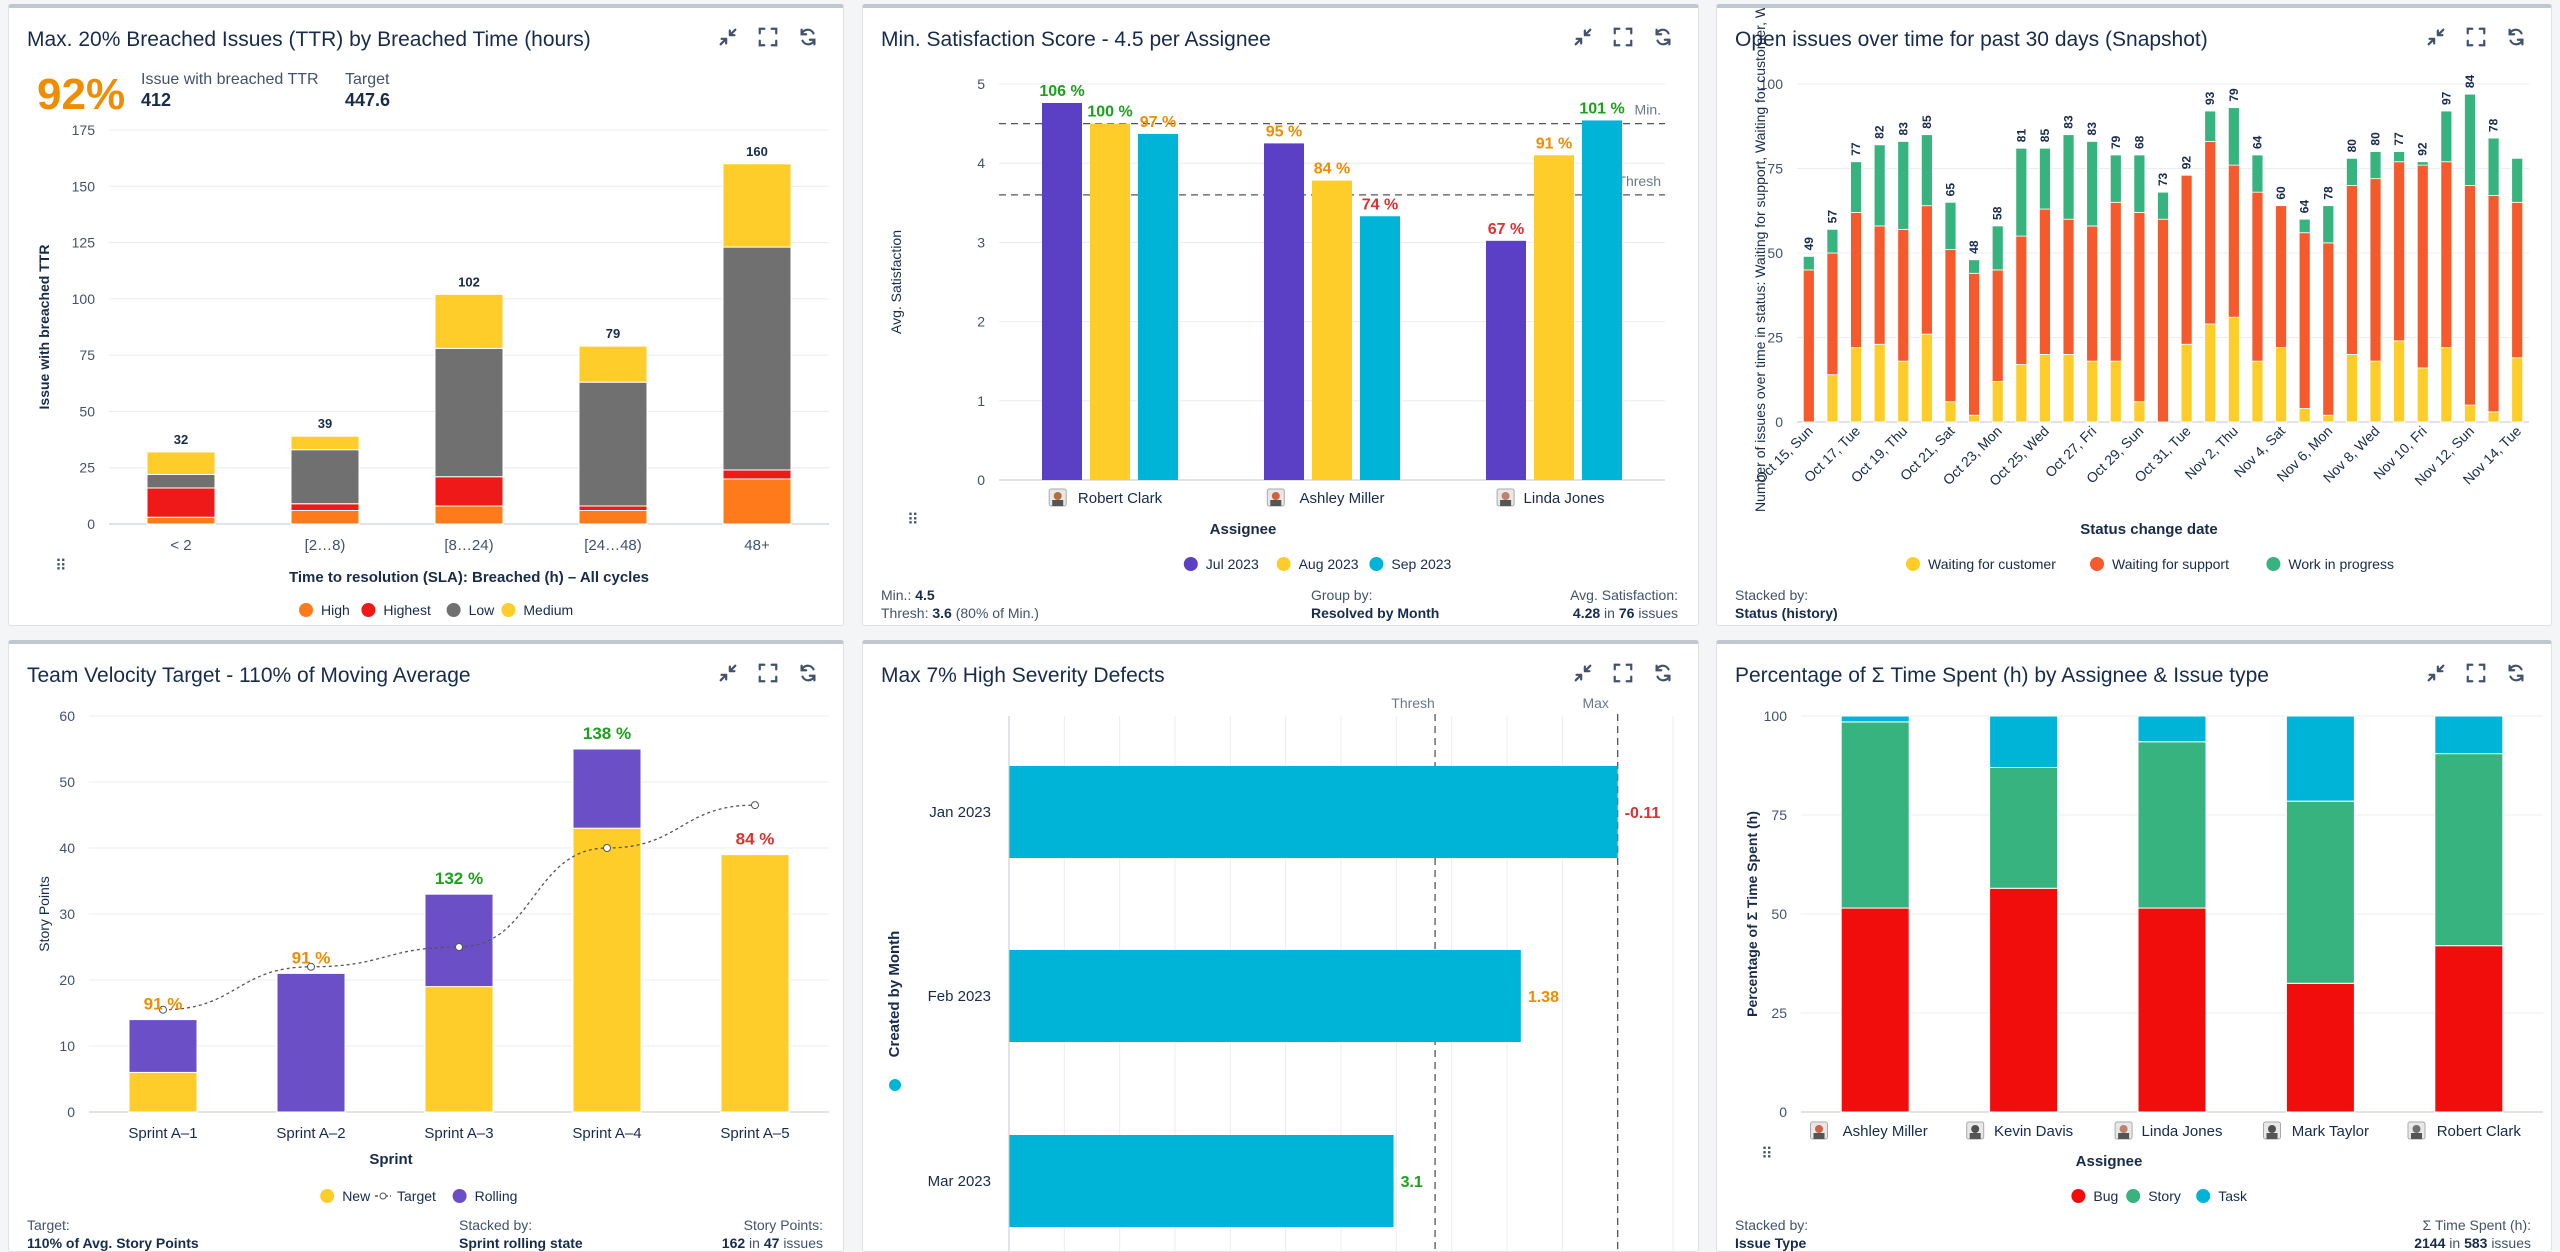 Image resolution: width=2560 pixels, height=1252 pixels. I want to click on bar-total-label: 48, so click(1974, 247).